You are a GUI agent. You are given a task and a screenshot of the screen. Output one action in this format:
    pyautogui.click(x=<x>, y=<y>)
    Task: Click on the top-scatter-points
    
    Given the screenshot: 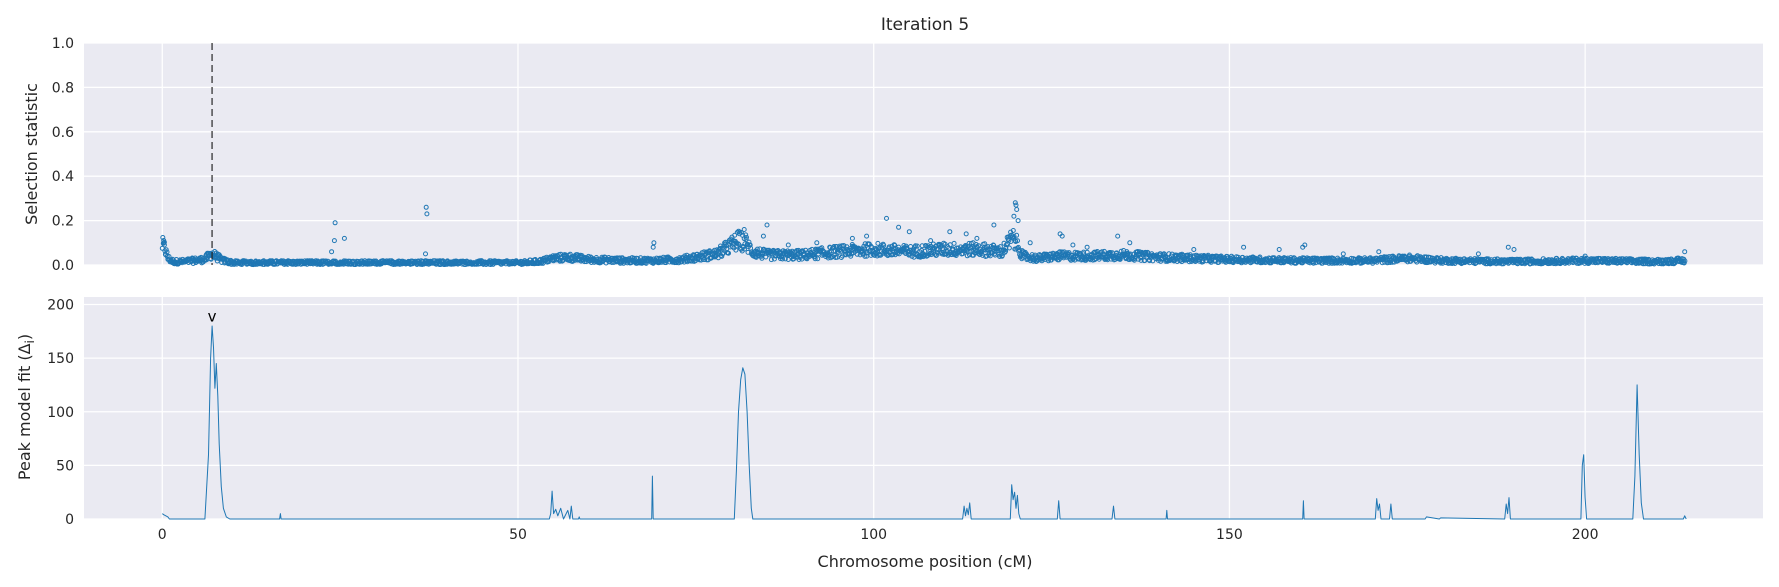 What is the action you would take?
    pyautogui.click(x=923, y=234)
    